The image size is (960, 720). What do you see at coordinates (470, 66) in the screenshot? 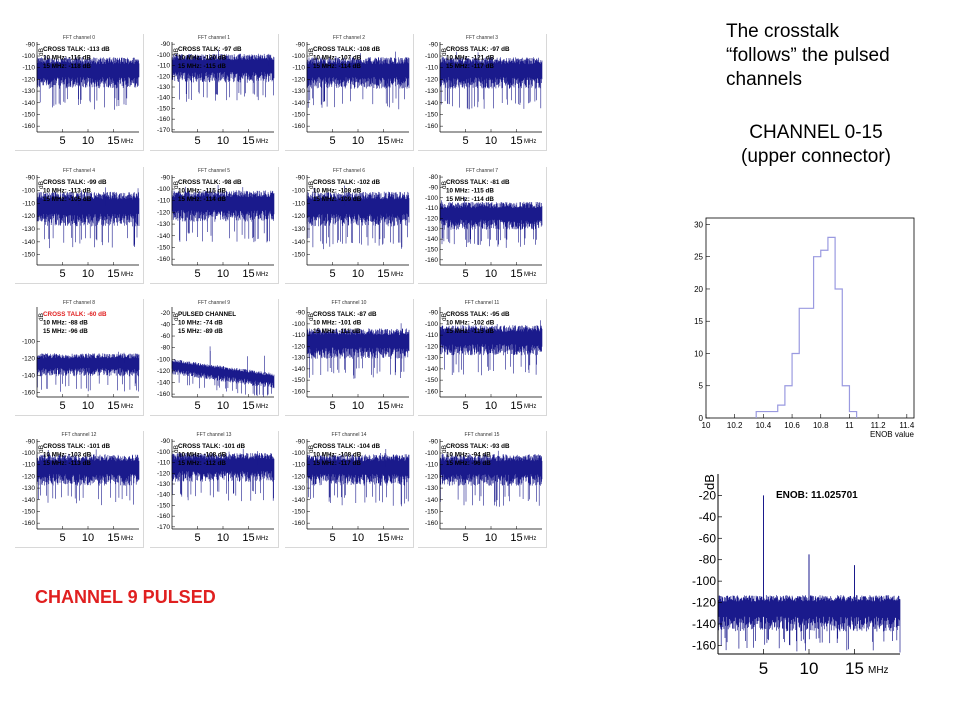
I see `annotation-line: 15 MHz: -117 dB` at bounding box center [470, 66].